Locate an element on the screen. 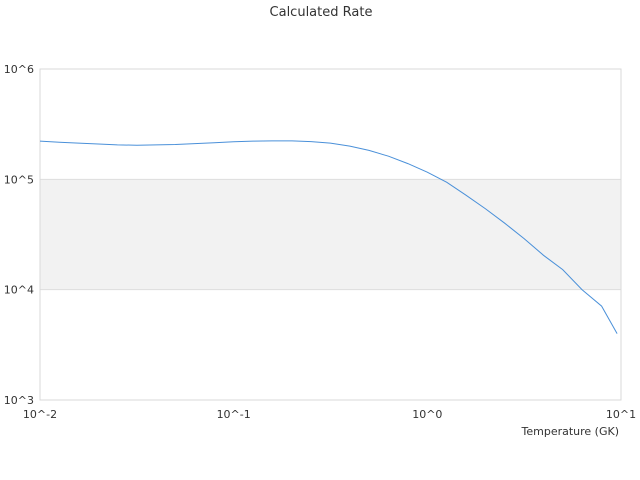 The height and width of the screenshot is (480, 640). y-tick-label: 10^3 is located at coordinates (19, 400).